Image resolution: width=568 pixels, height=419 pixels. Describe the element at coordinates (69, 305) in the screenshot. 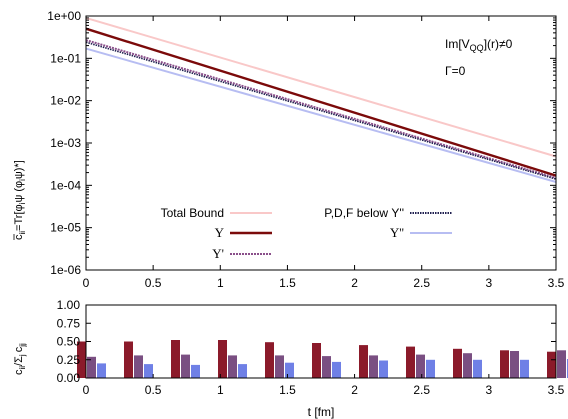

I see `bottom-y-tick-label: 1.00` at that location.